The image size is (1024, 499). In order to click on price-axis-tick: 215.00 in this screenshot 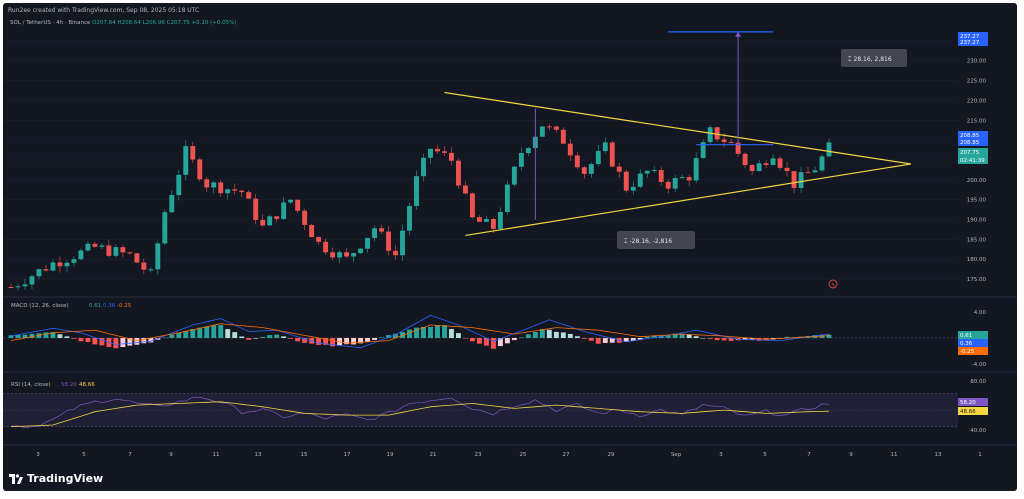, I will do `click(977, 121)`.